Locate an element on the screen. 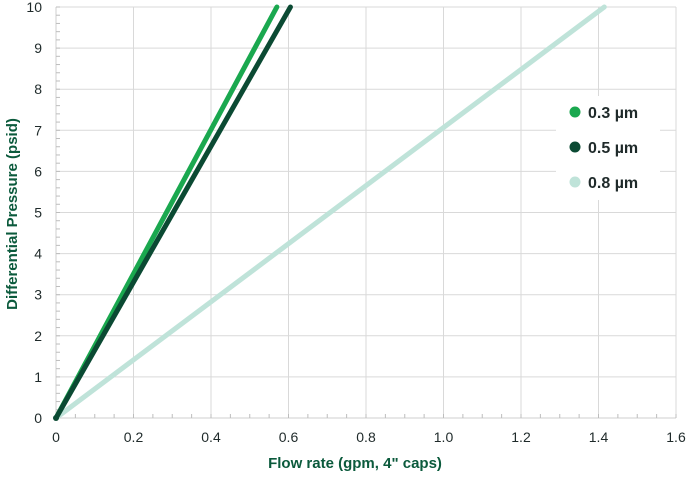 The width and height of the screenshot is (689, 481). x-axis-title: Flow rate (gpm, 4" caps) is located at coordinates (355, 463).